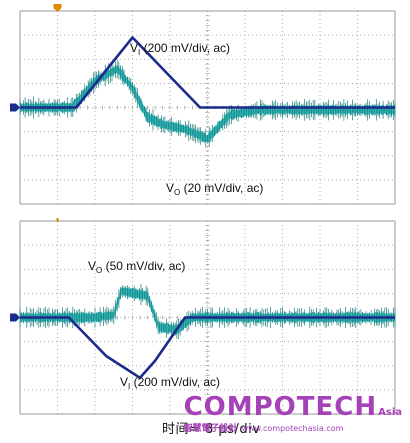 This screenshot has height=443, width=410. I want to click on brand-name: COMPOTECH, so click(280, 407).